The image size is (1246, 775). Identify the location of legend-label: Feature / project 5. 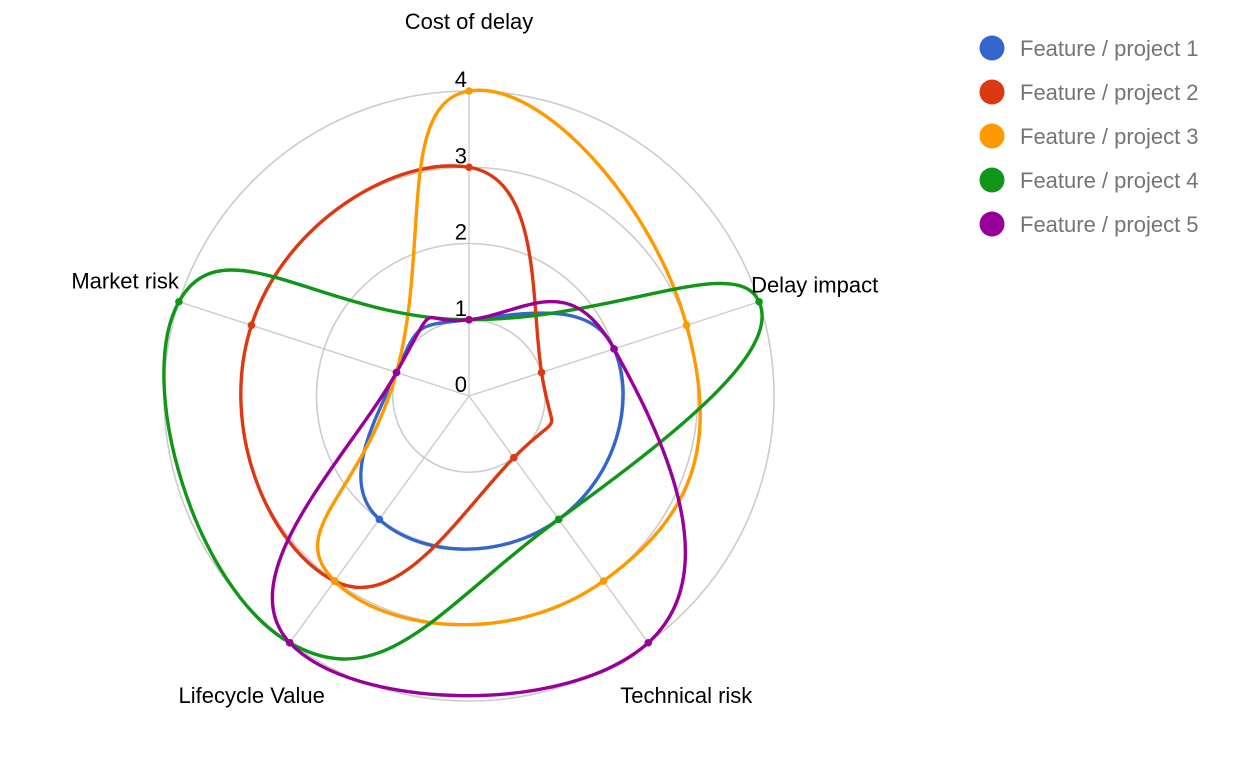
(1109, 224).